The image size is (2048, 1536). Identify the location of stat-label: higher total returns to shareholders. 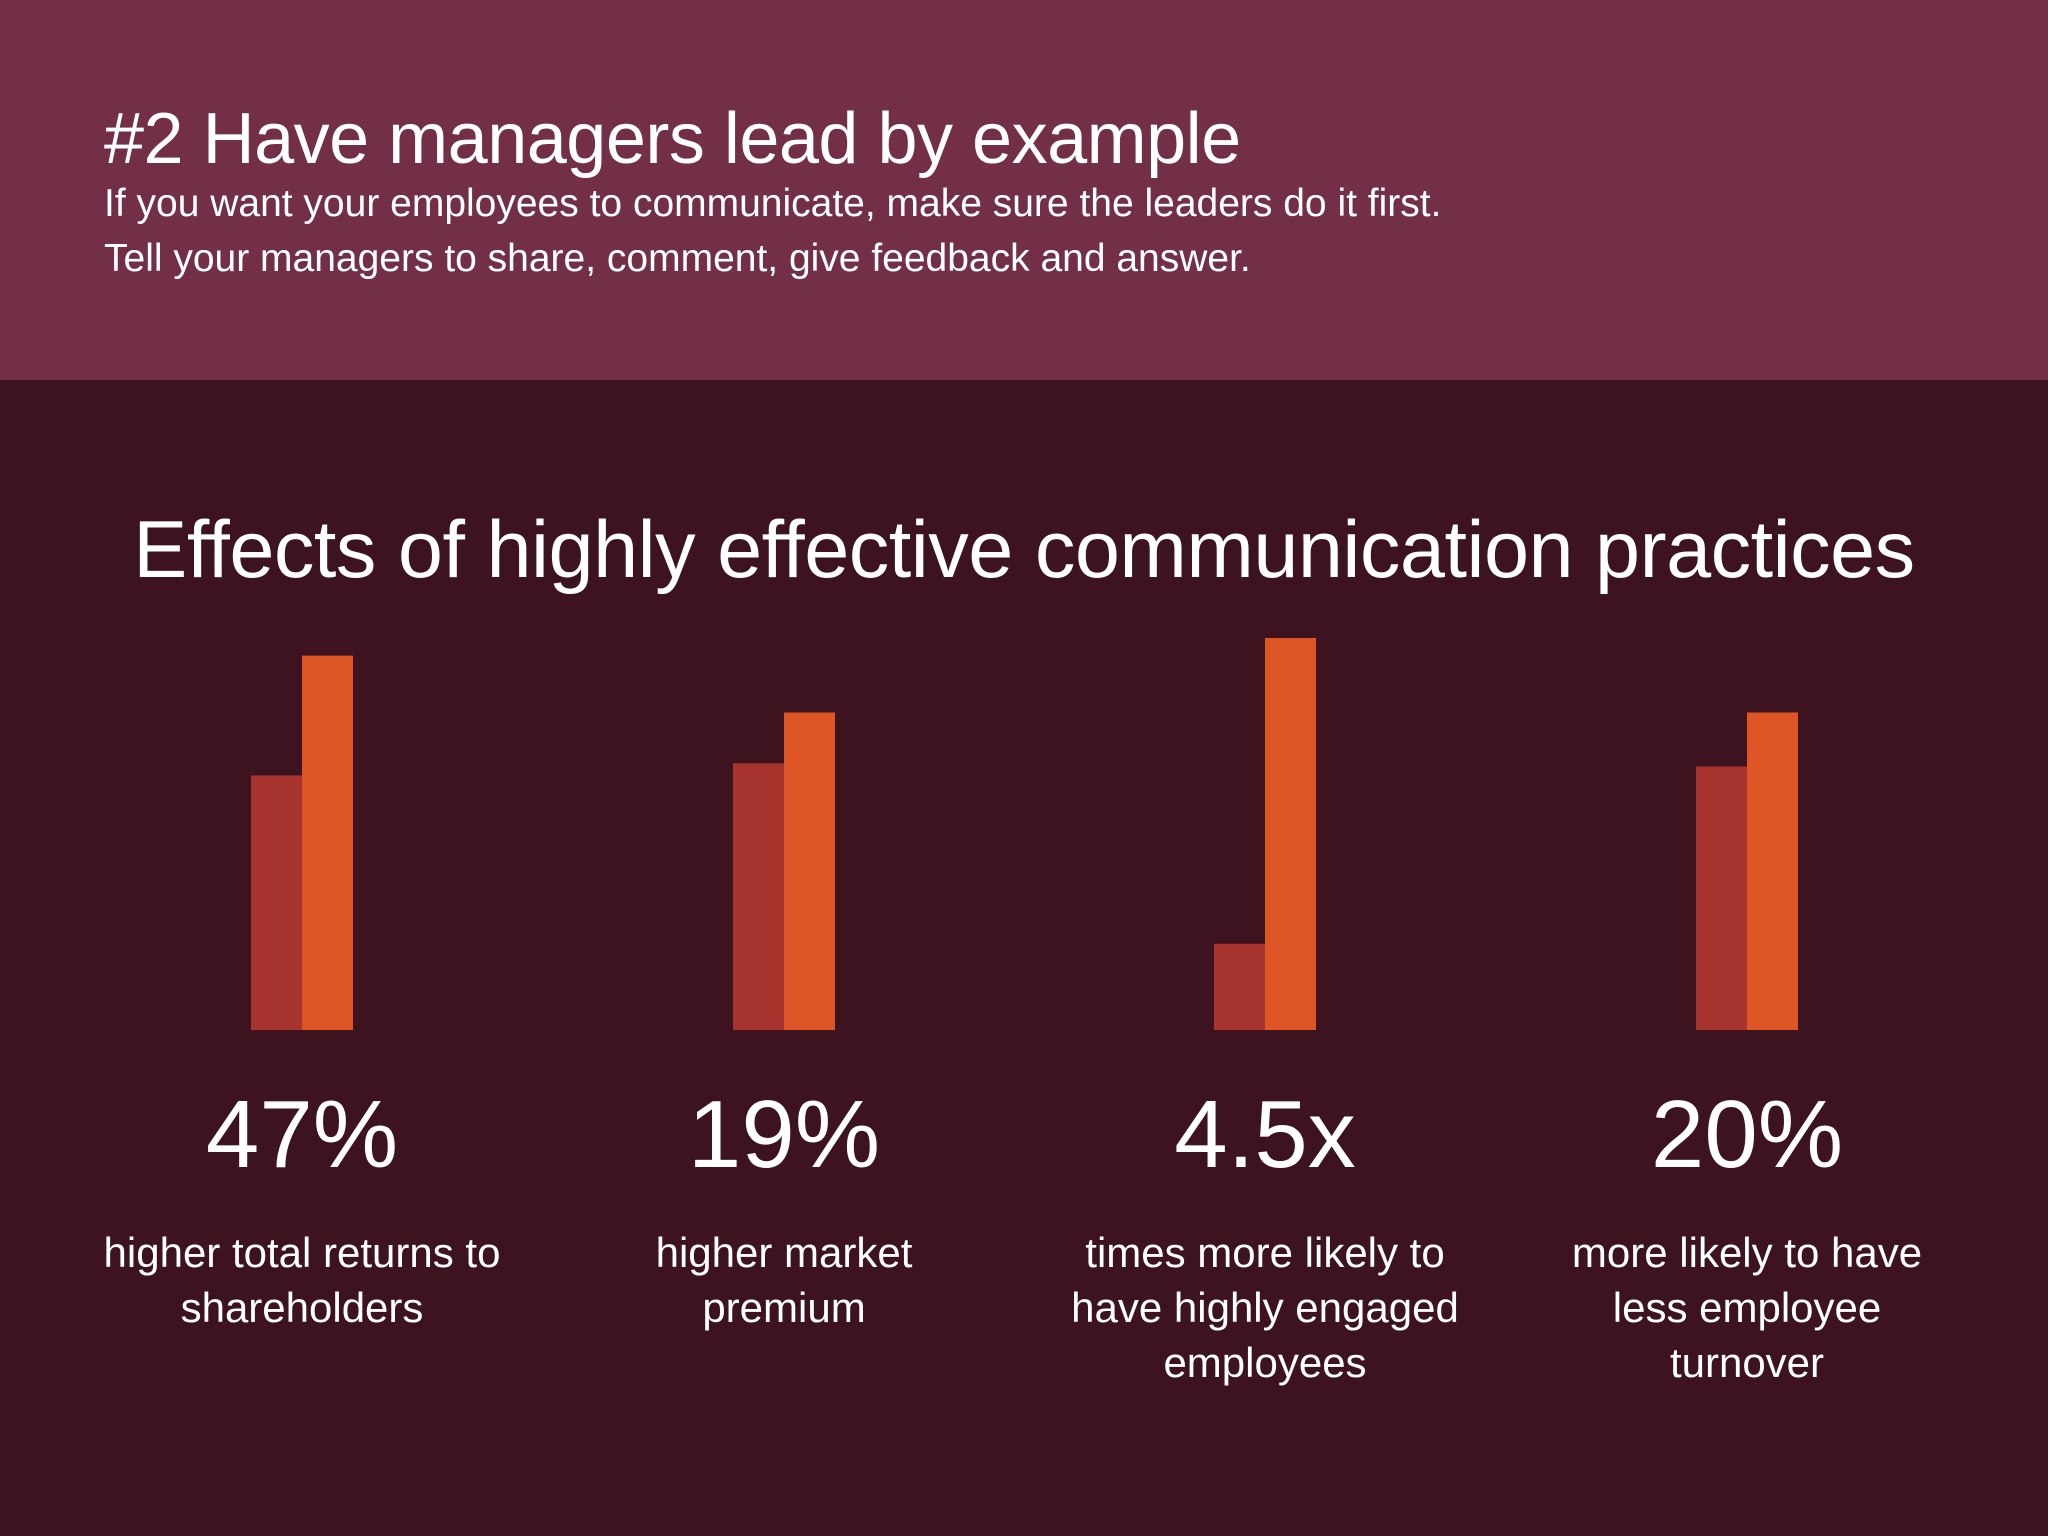
(302, 1280).